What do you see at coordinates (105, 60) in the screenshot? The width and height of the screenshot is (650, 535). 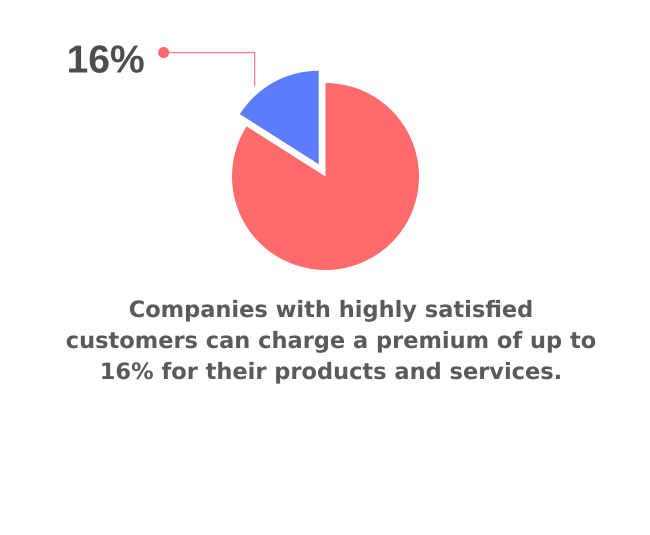 I see `data-label: 16%` at bounding box center [105, 60].